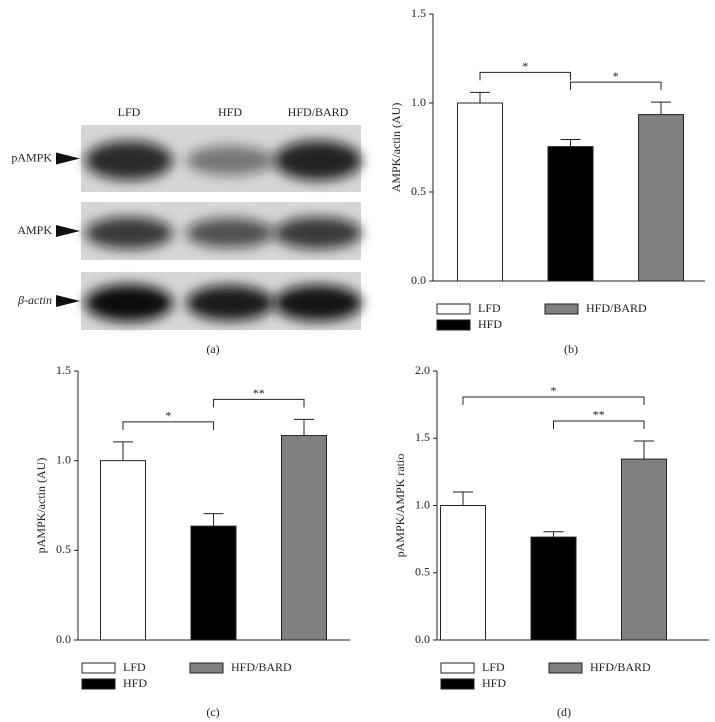  Describe the element at coordinates (129, 112) in the screenshot. I see `lane-label: LFD` at that location.